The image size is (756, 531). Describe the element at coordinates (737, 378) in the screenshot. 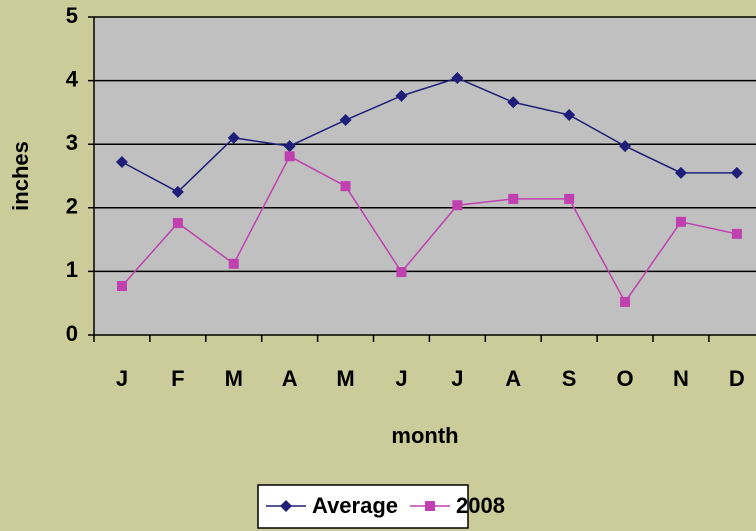

I see `x-tick-label: D` at that location.